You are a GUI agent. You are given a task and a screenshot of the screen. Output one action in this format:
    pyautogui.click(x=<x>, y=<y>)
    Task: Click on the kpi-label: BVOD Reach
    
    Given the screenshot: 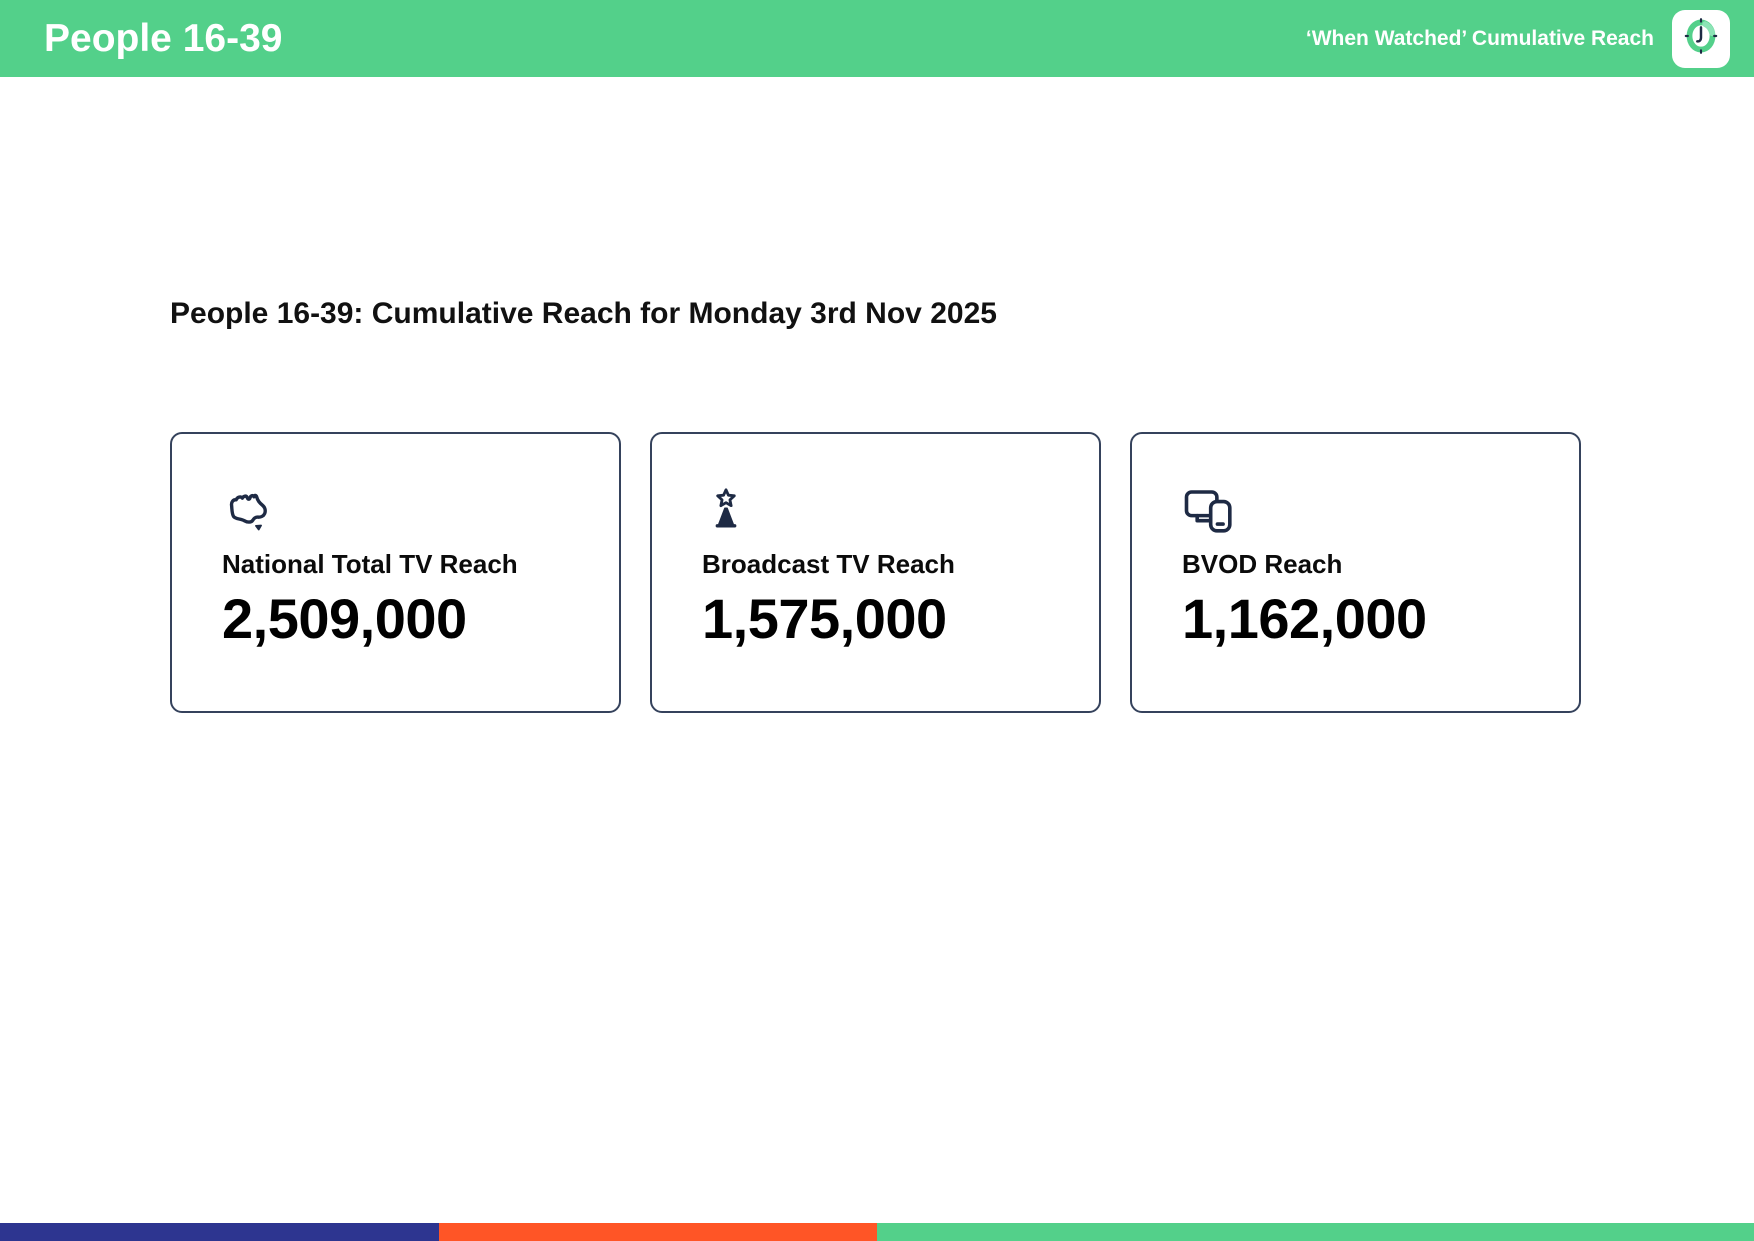 What is the action you would take?
    pyautogui.click(x=1262, y=563)
    